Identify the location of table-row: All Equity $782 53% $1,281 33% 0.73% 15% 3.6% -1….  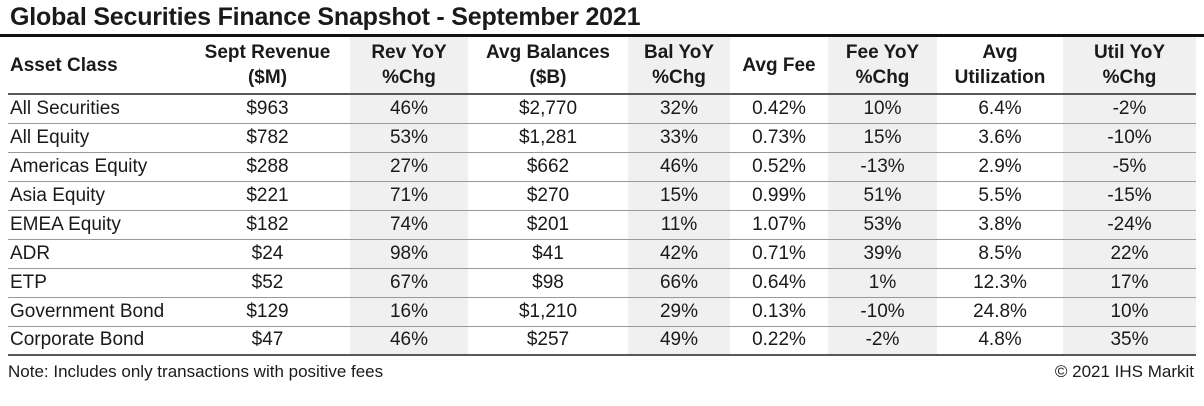
(602, 138).